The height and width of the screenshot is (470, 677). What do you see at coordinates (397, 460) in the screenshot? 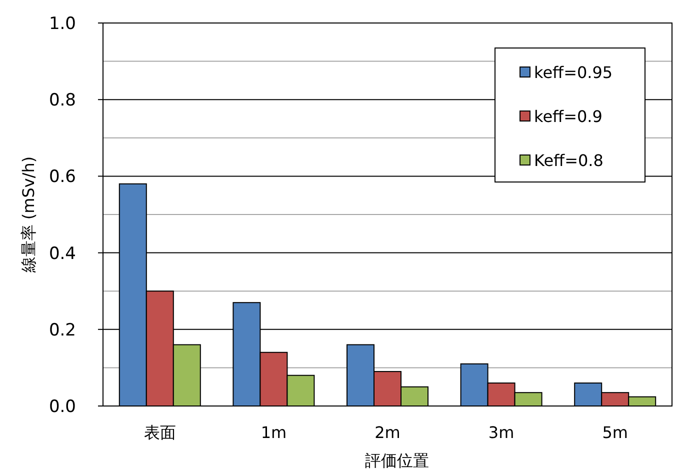
I see `x-axis-title: 評価位置` at bounding box center [397, 460].